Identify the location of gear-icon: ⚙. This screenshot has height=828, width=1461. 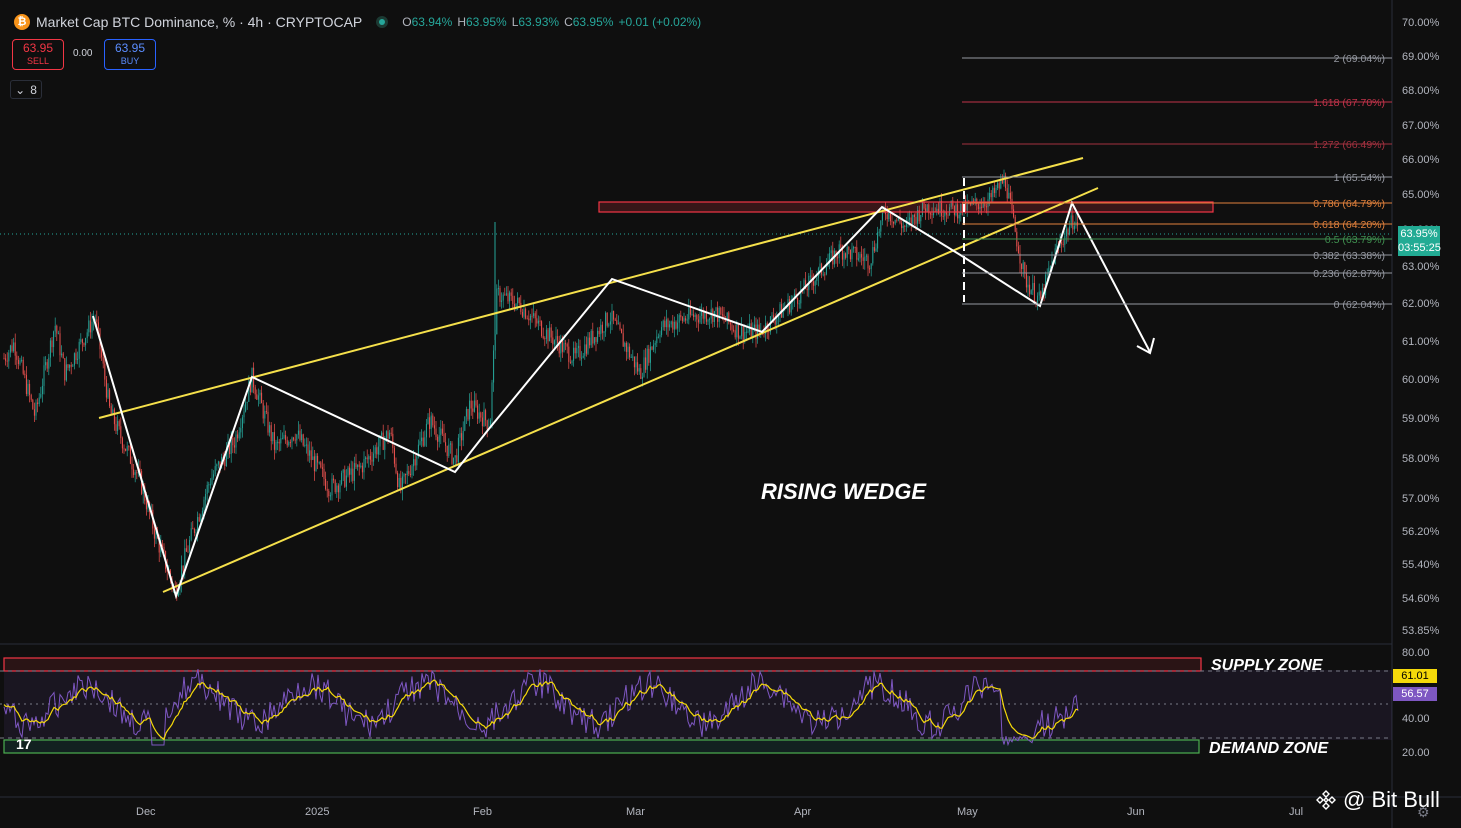
(1423, 812).